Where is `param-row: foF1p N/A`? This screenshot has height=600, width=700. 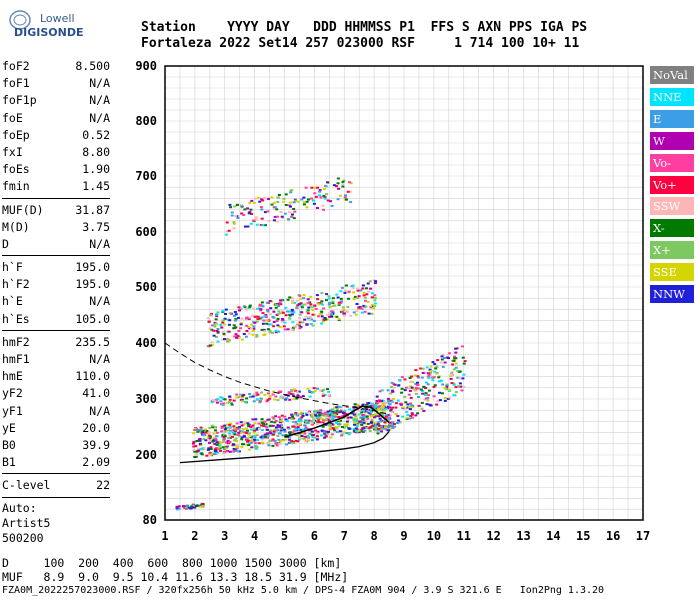
param-row: foF1p N/A is located at coordinates (56, 100).